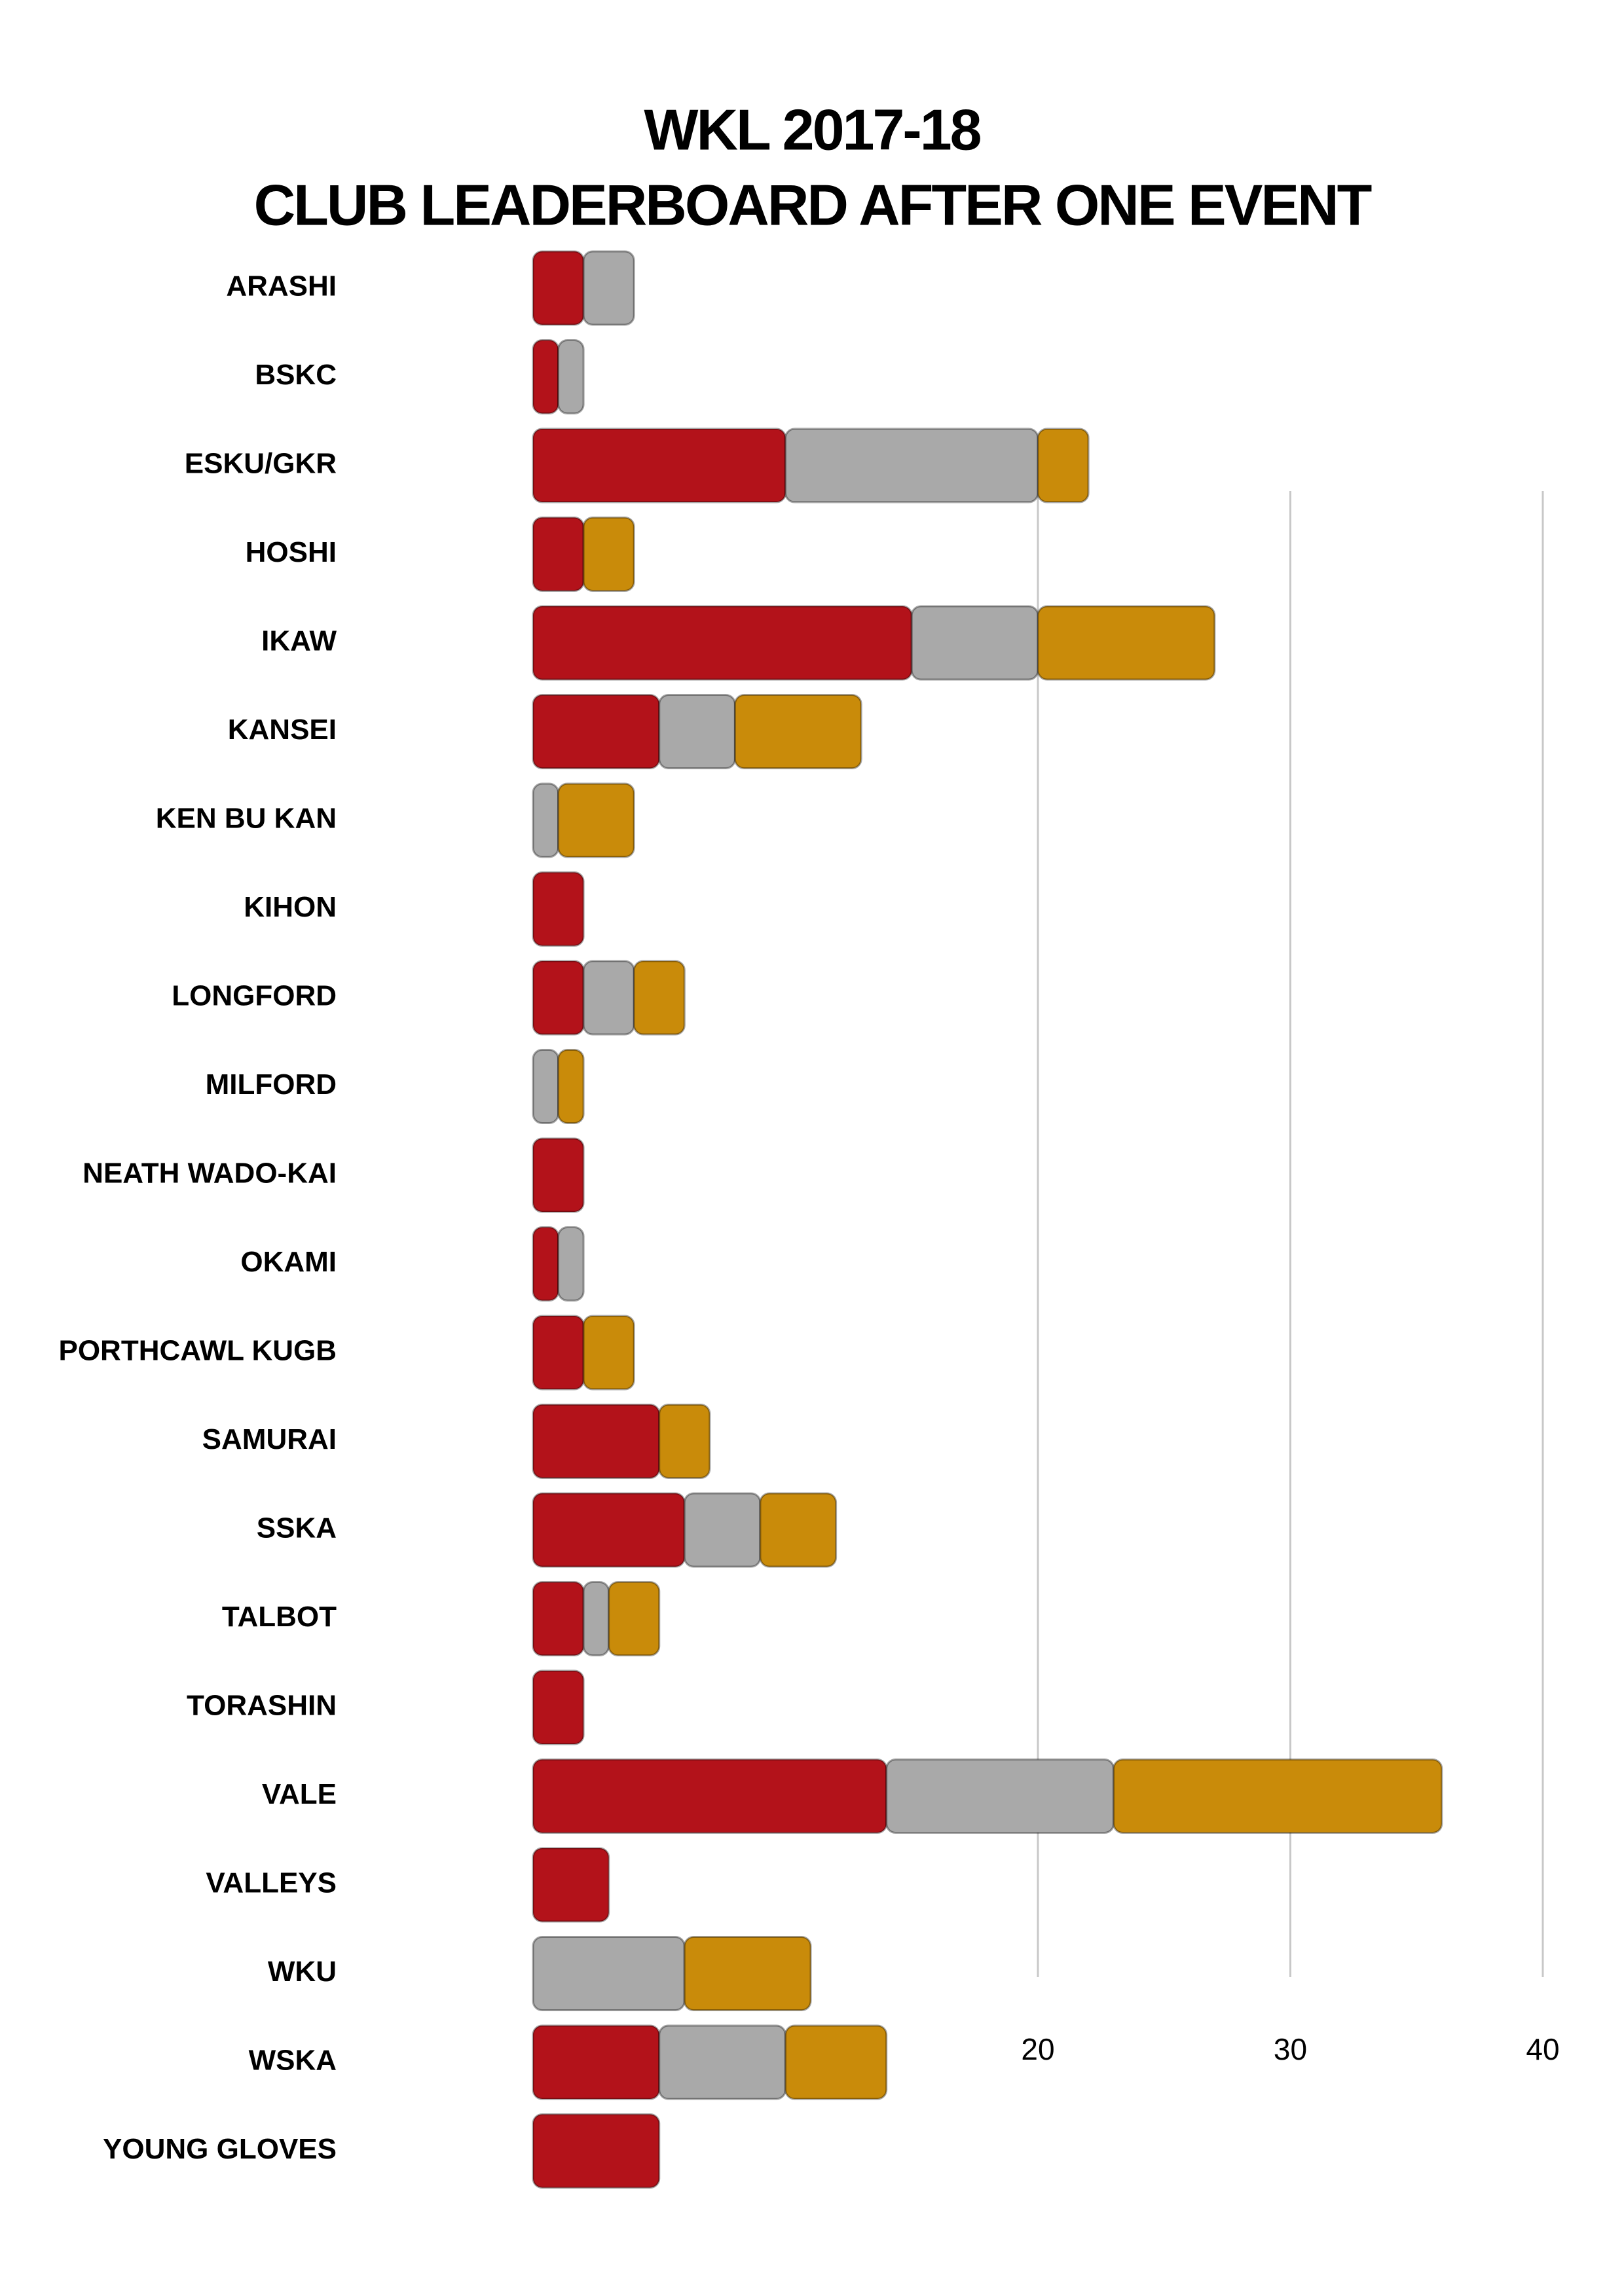  Describe the element at coordinates (302, 1972) in the screenshot. I see `y-tick-label: WKU` at that location.